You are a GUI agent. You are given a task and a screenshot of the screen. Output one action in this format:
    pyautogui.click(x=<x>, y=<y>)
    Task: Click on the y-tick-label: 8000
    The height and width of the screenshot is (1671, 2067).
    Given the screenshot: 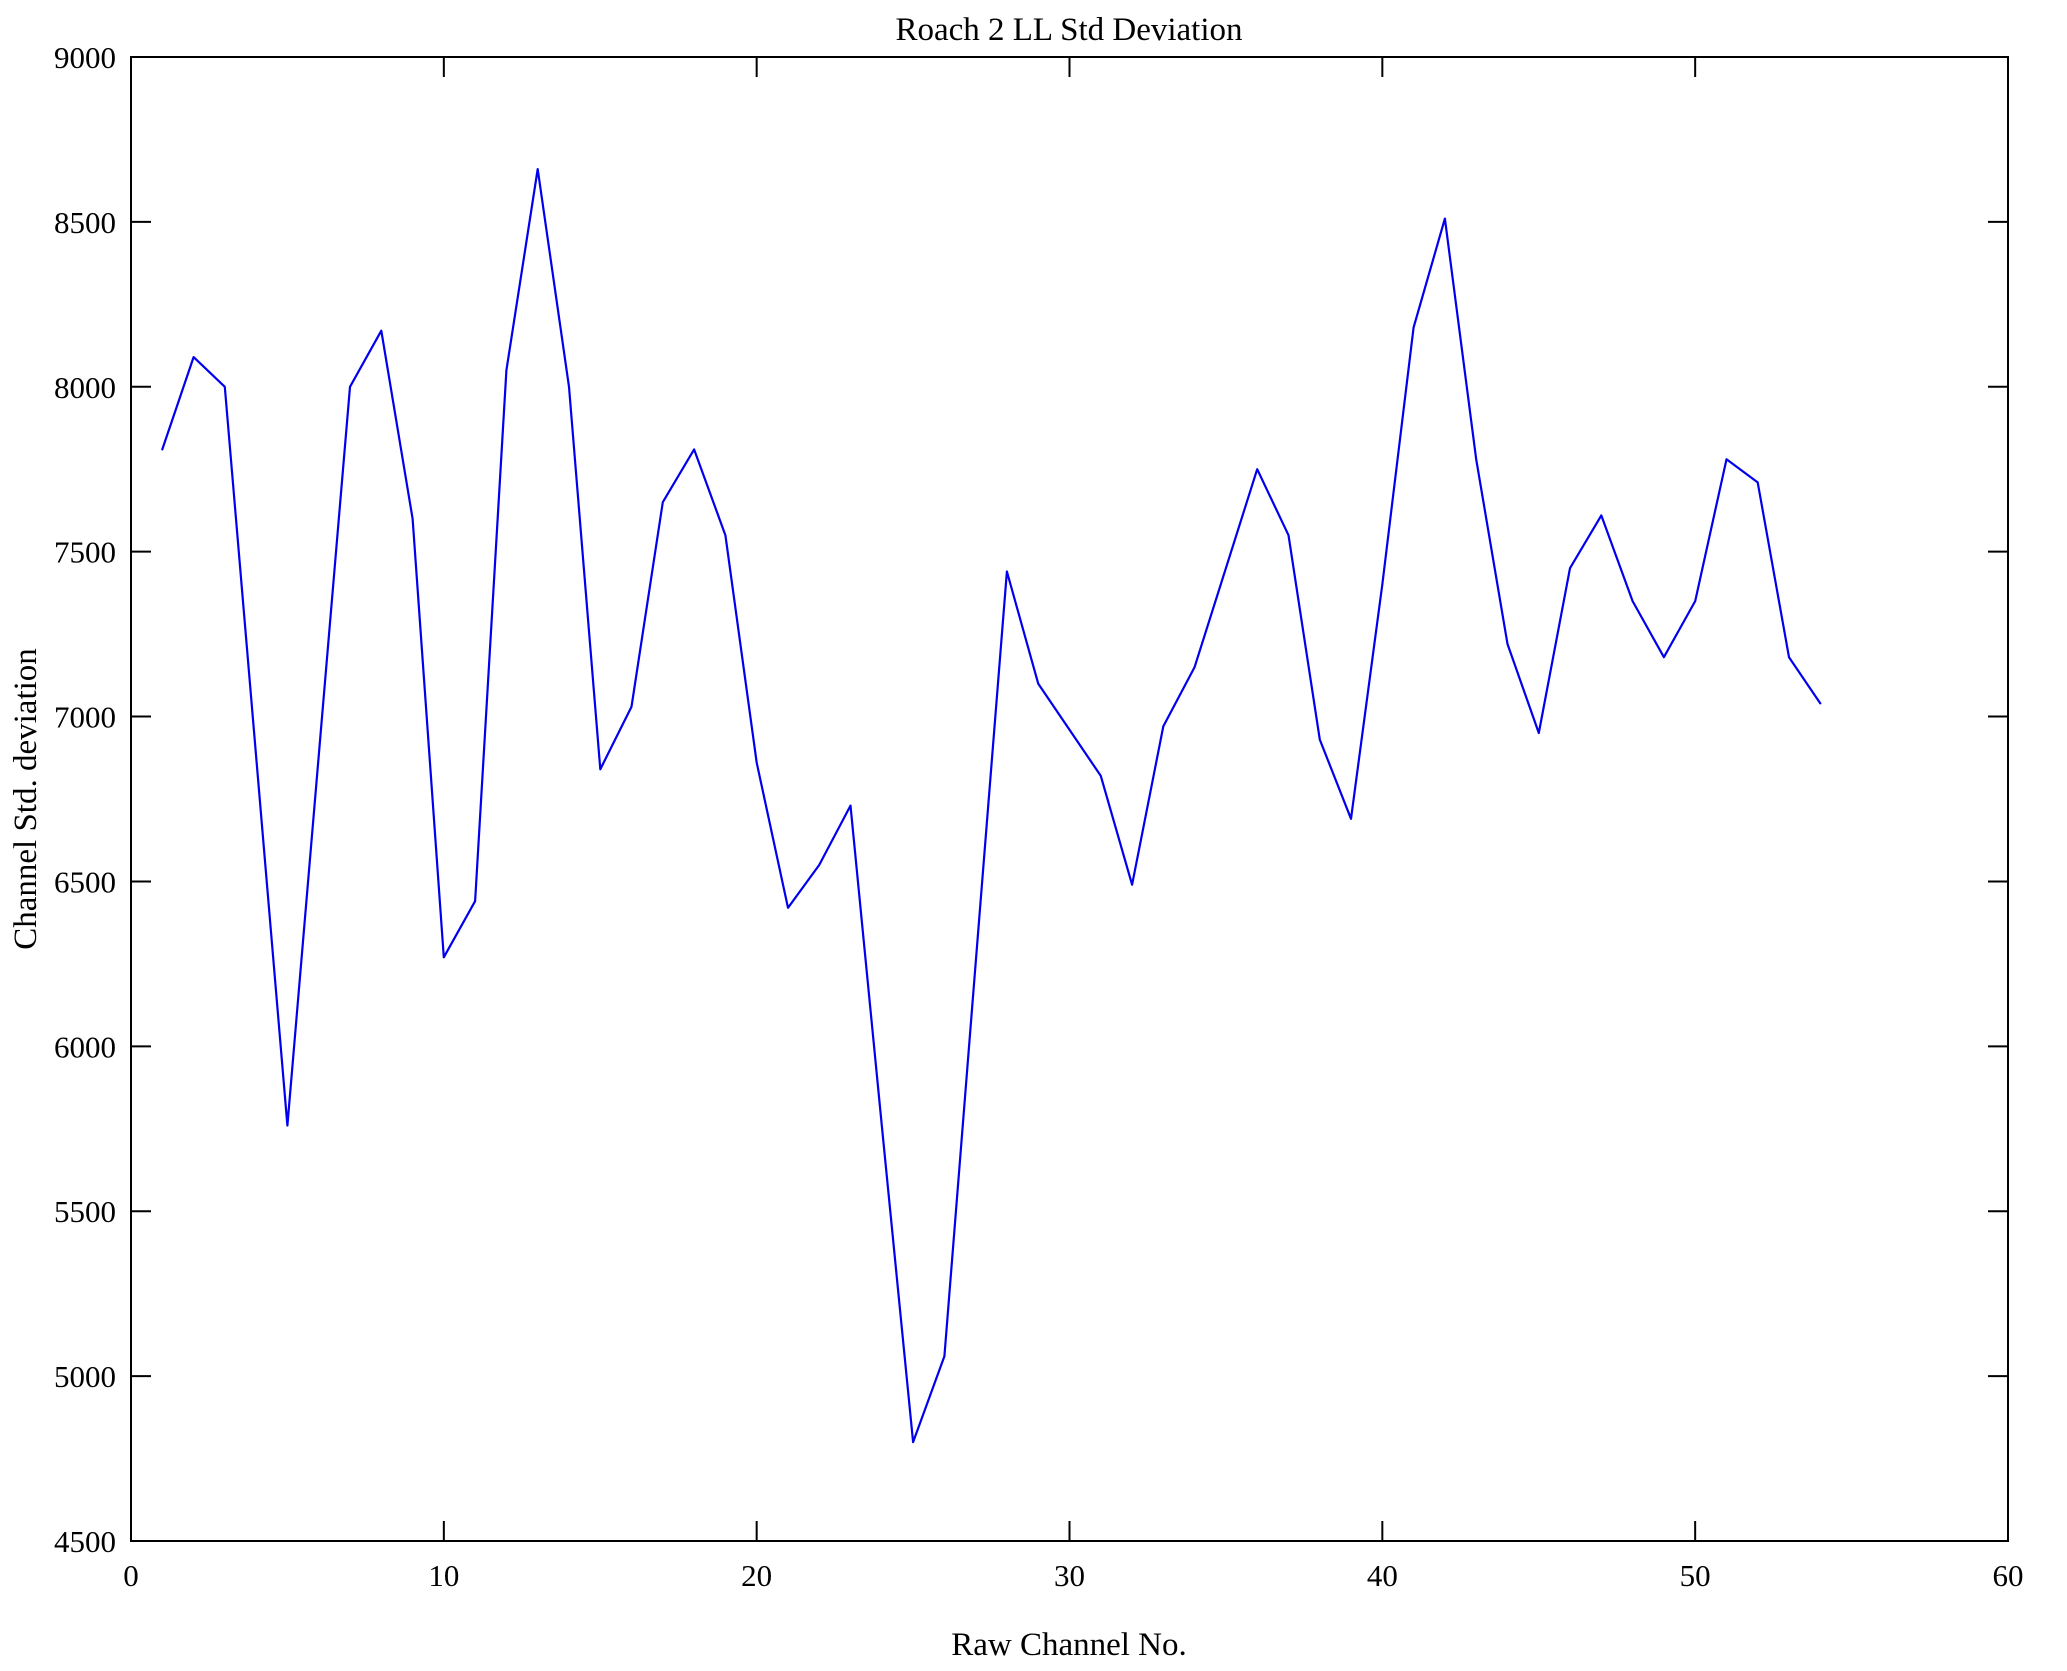 What is the action you would take?
    pyautogui.click(x=85, y=387)
    